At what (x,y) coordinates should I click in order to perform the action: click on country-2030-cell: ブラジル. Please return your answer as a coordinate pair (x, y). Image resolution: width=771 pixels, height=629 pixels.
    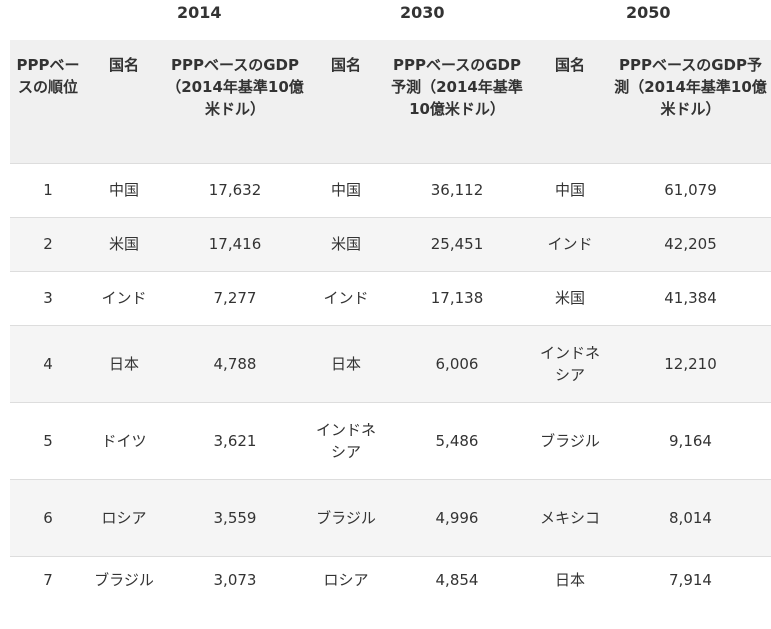
    Looking at the image, I should click on (346, 517).